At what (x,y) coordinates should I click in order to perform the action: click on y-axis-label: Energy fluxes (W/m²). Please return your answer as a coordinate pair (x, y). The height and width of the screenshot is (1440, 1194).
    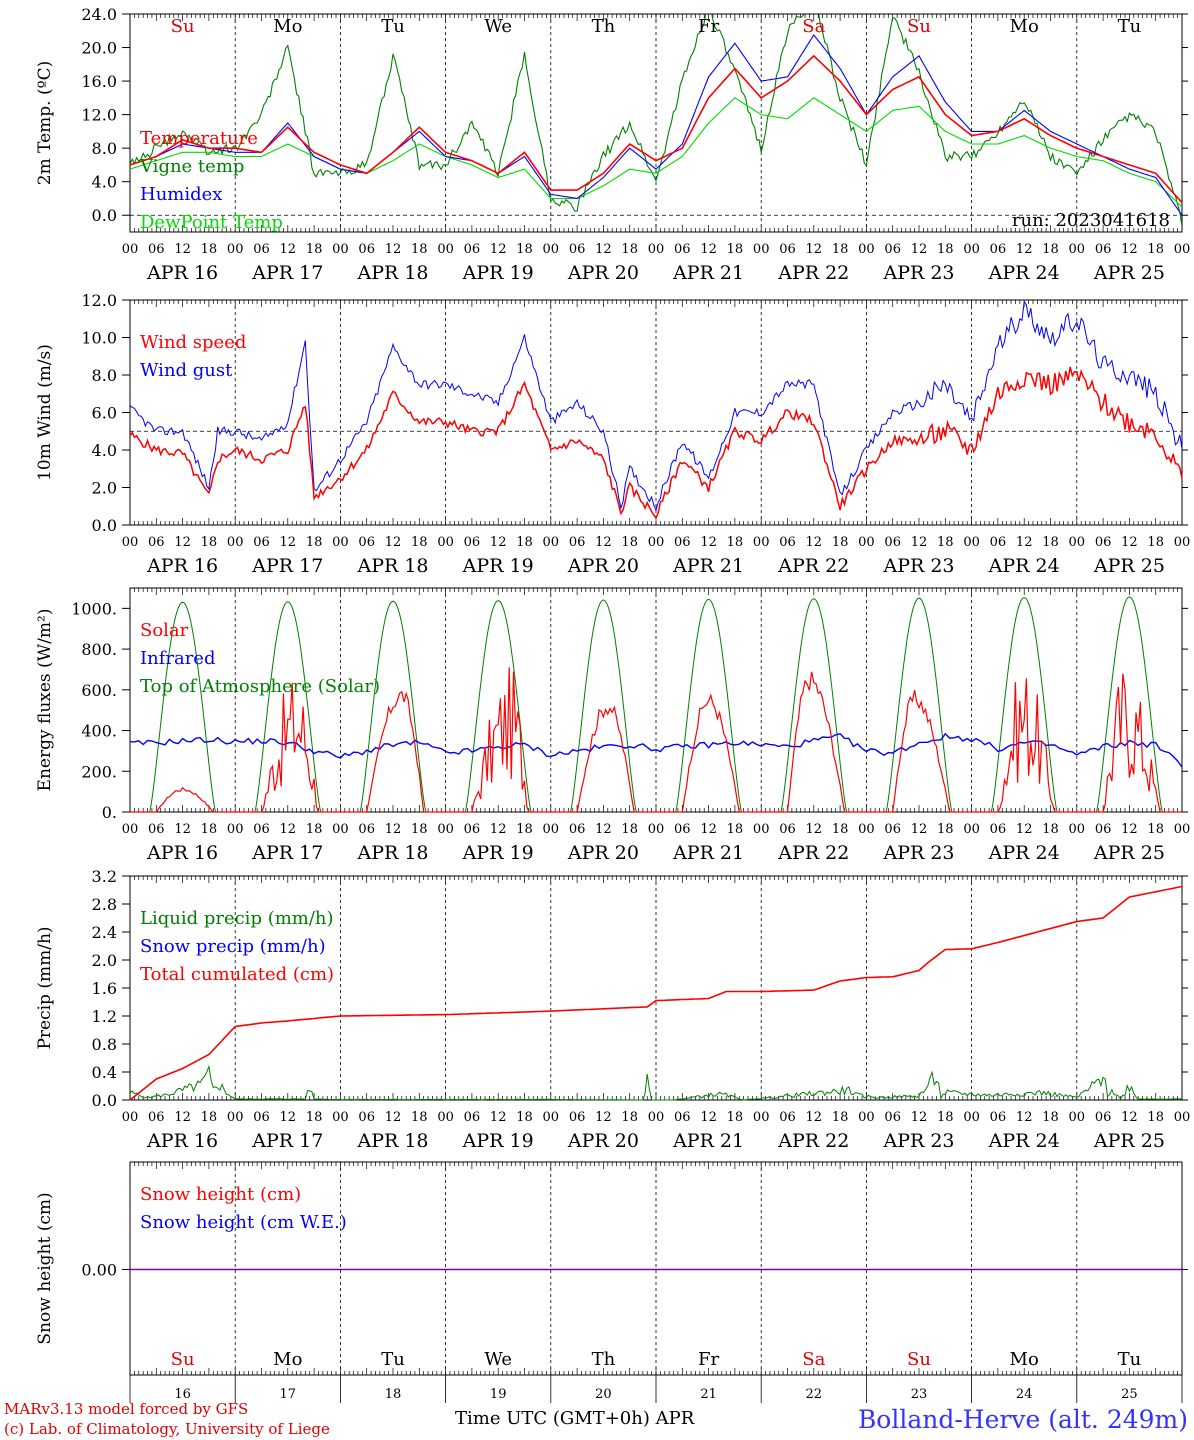
    Looking at the image, I should click on (45, 700).